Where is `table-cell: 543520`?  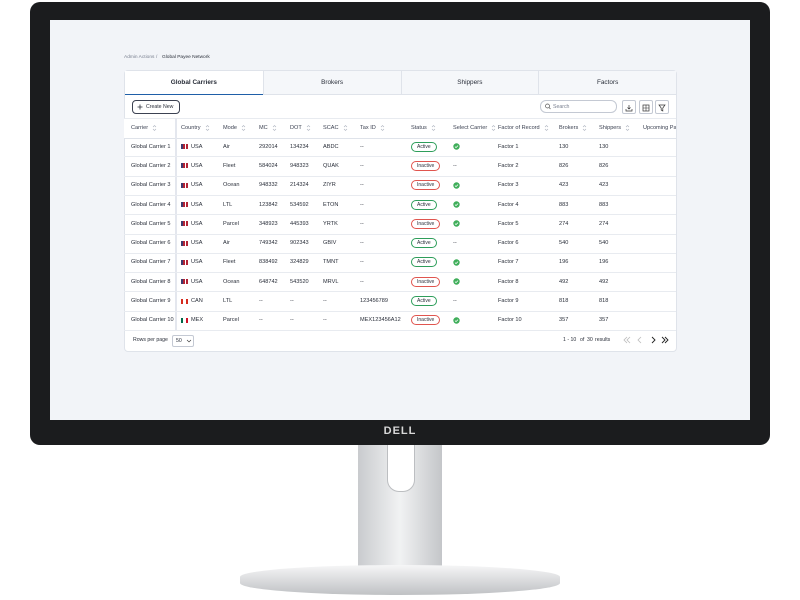
table-cell: 543520 is located at coordinates (299, 281).